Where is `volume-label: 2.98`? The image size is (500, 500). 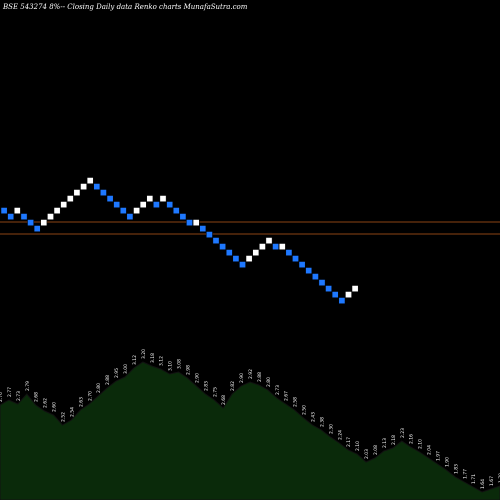
volume-label: 2.98 is located at coordinates (189, 370).